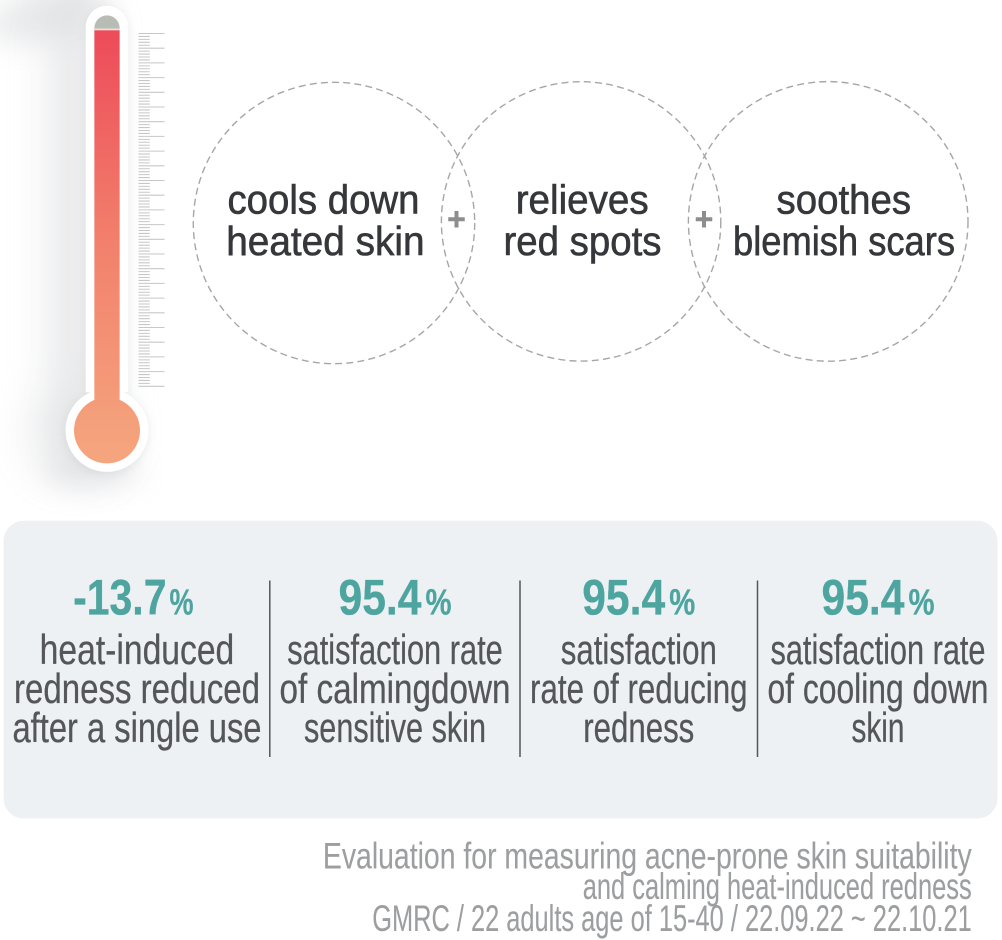 The image size is (1002, 940). I want to click on svg-text: blemish scars, so click(844, 242).